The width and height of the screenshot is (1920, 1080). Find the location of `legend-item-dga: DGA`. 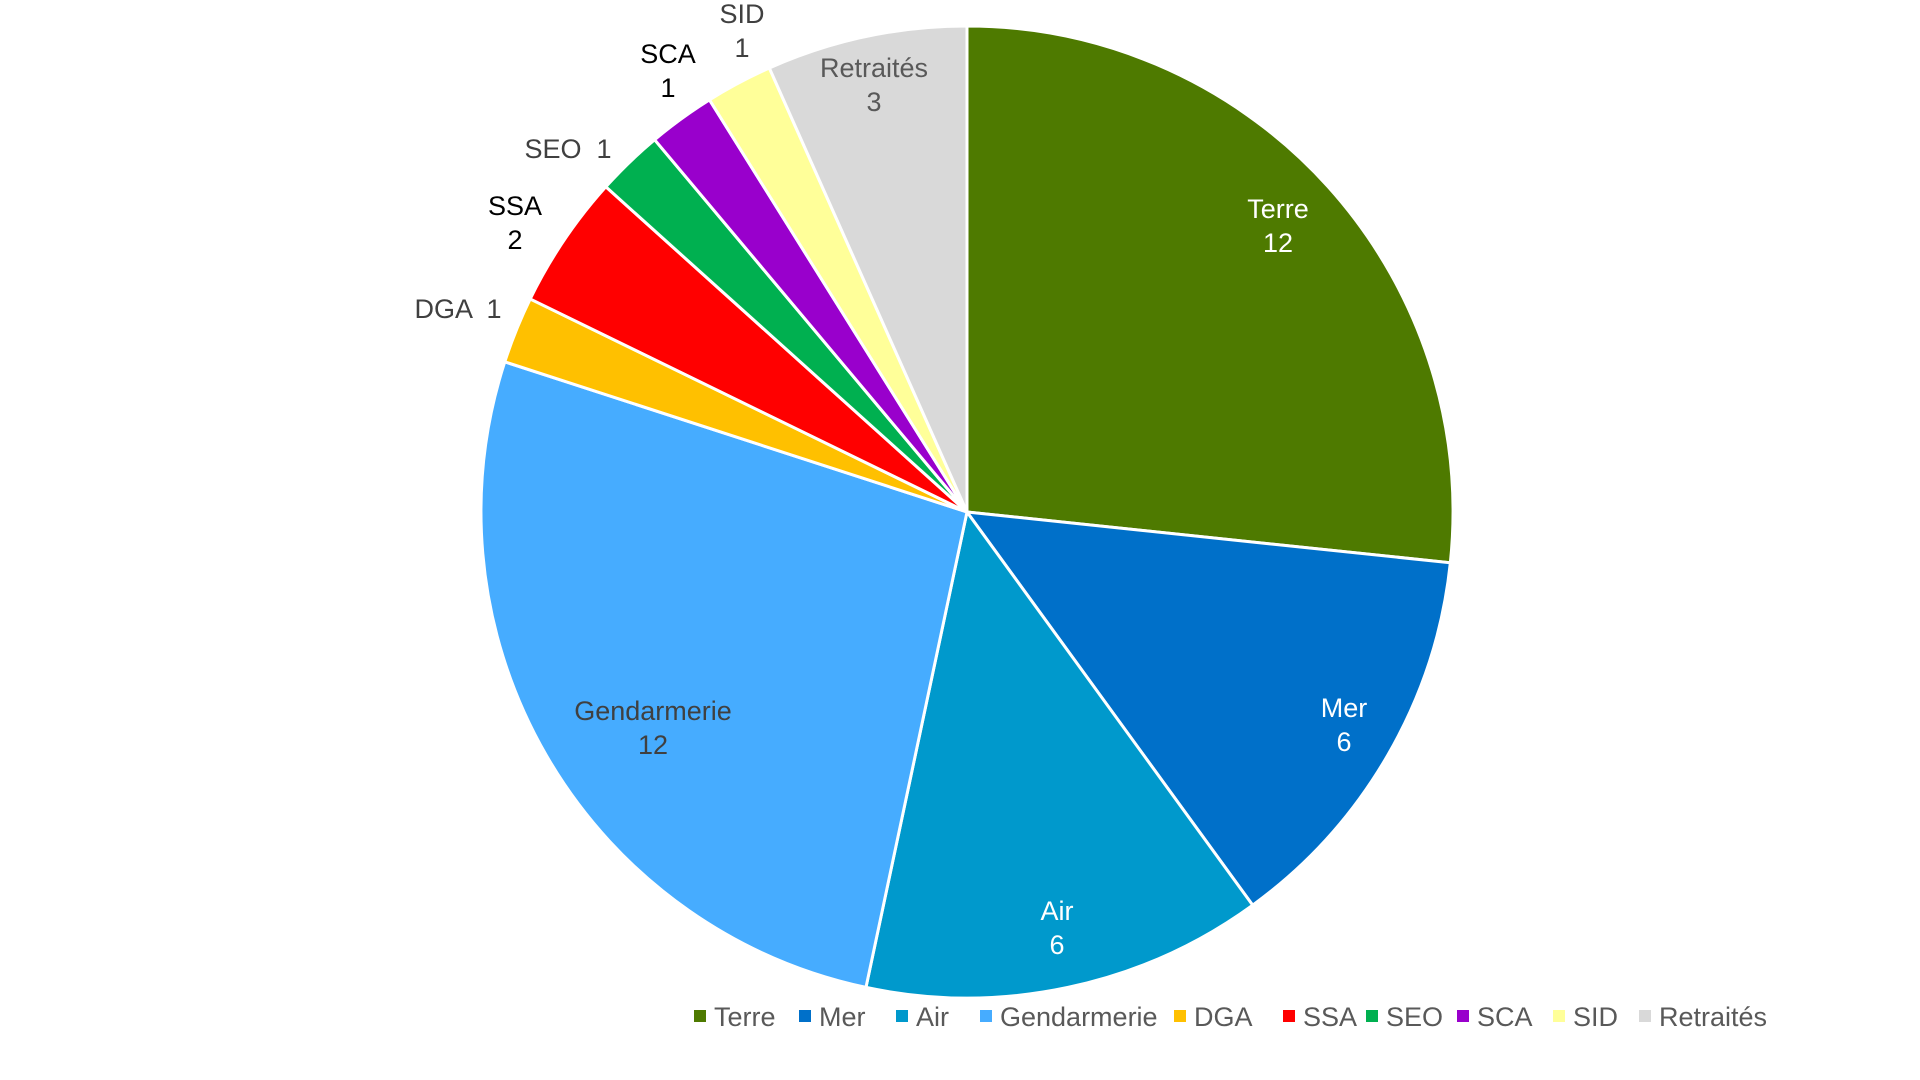

legend-item-dga: DGA is located at coordinates (1213, 1017).